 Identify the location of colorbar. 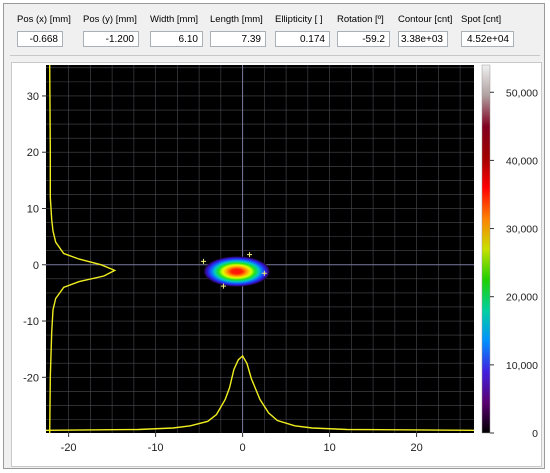
(486, 249).